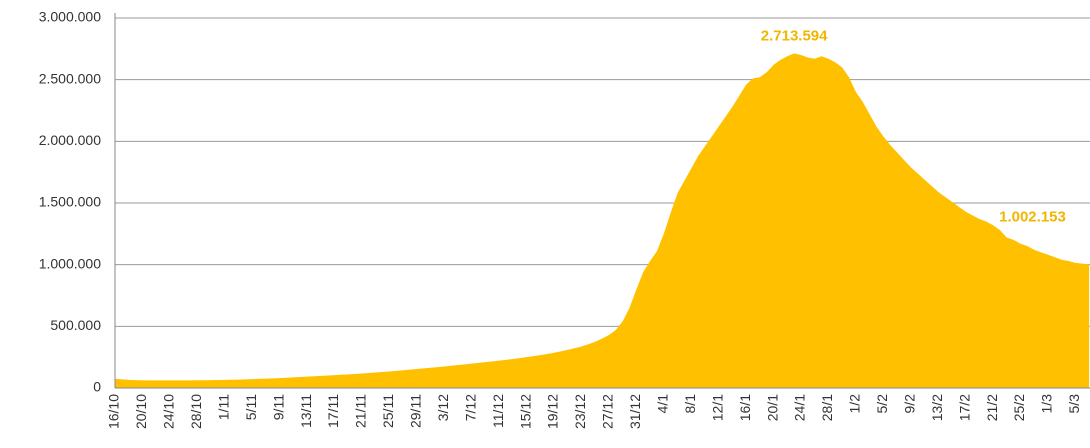  I want to click on x-tick-label: 4/1, so click(663, 404).